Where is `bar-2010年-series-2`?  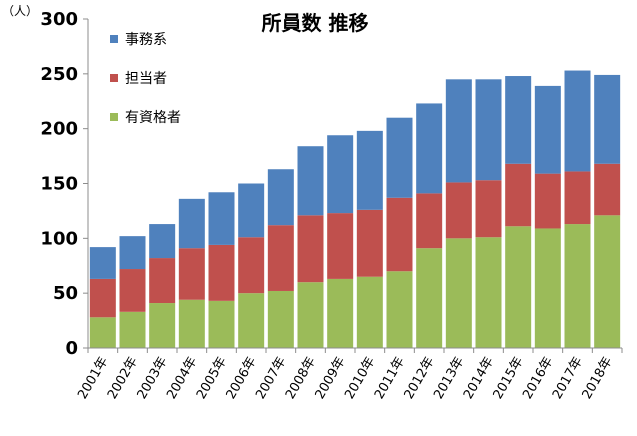 bar-2010年-series-2 is located at coordinates (369, 170).